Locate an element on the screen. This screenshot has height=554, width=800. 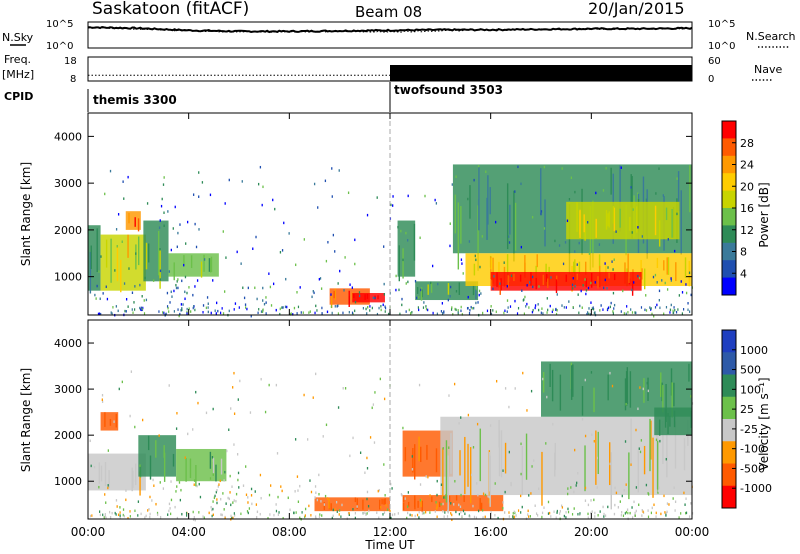
x-tick-label: 16:00 is located at coordinates (490, 532).